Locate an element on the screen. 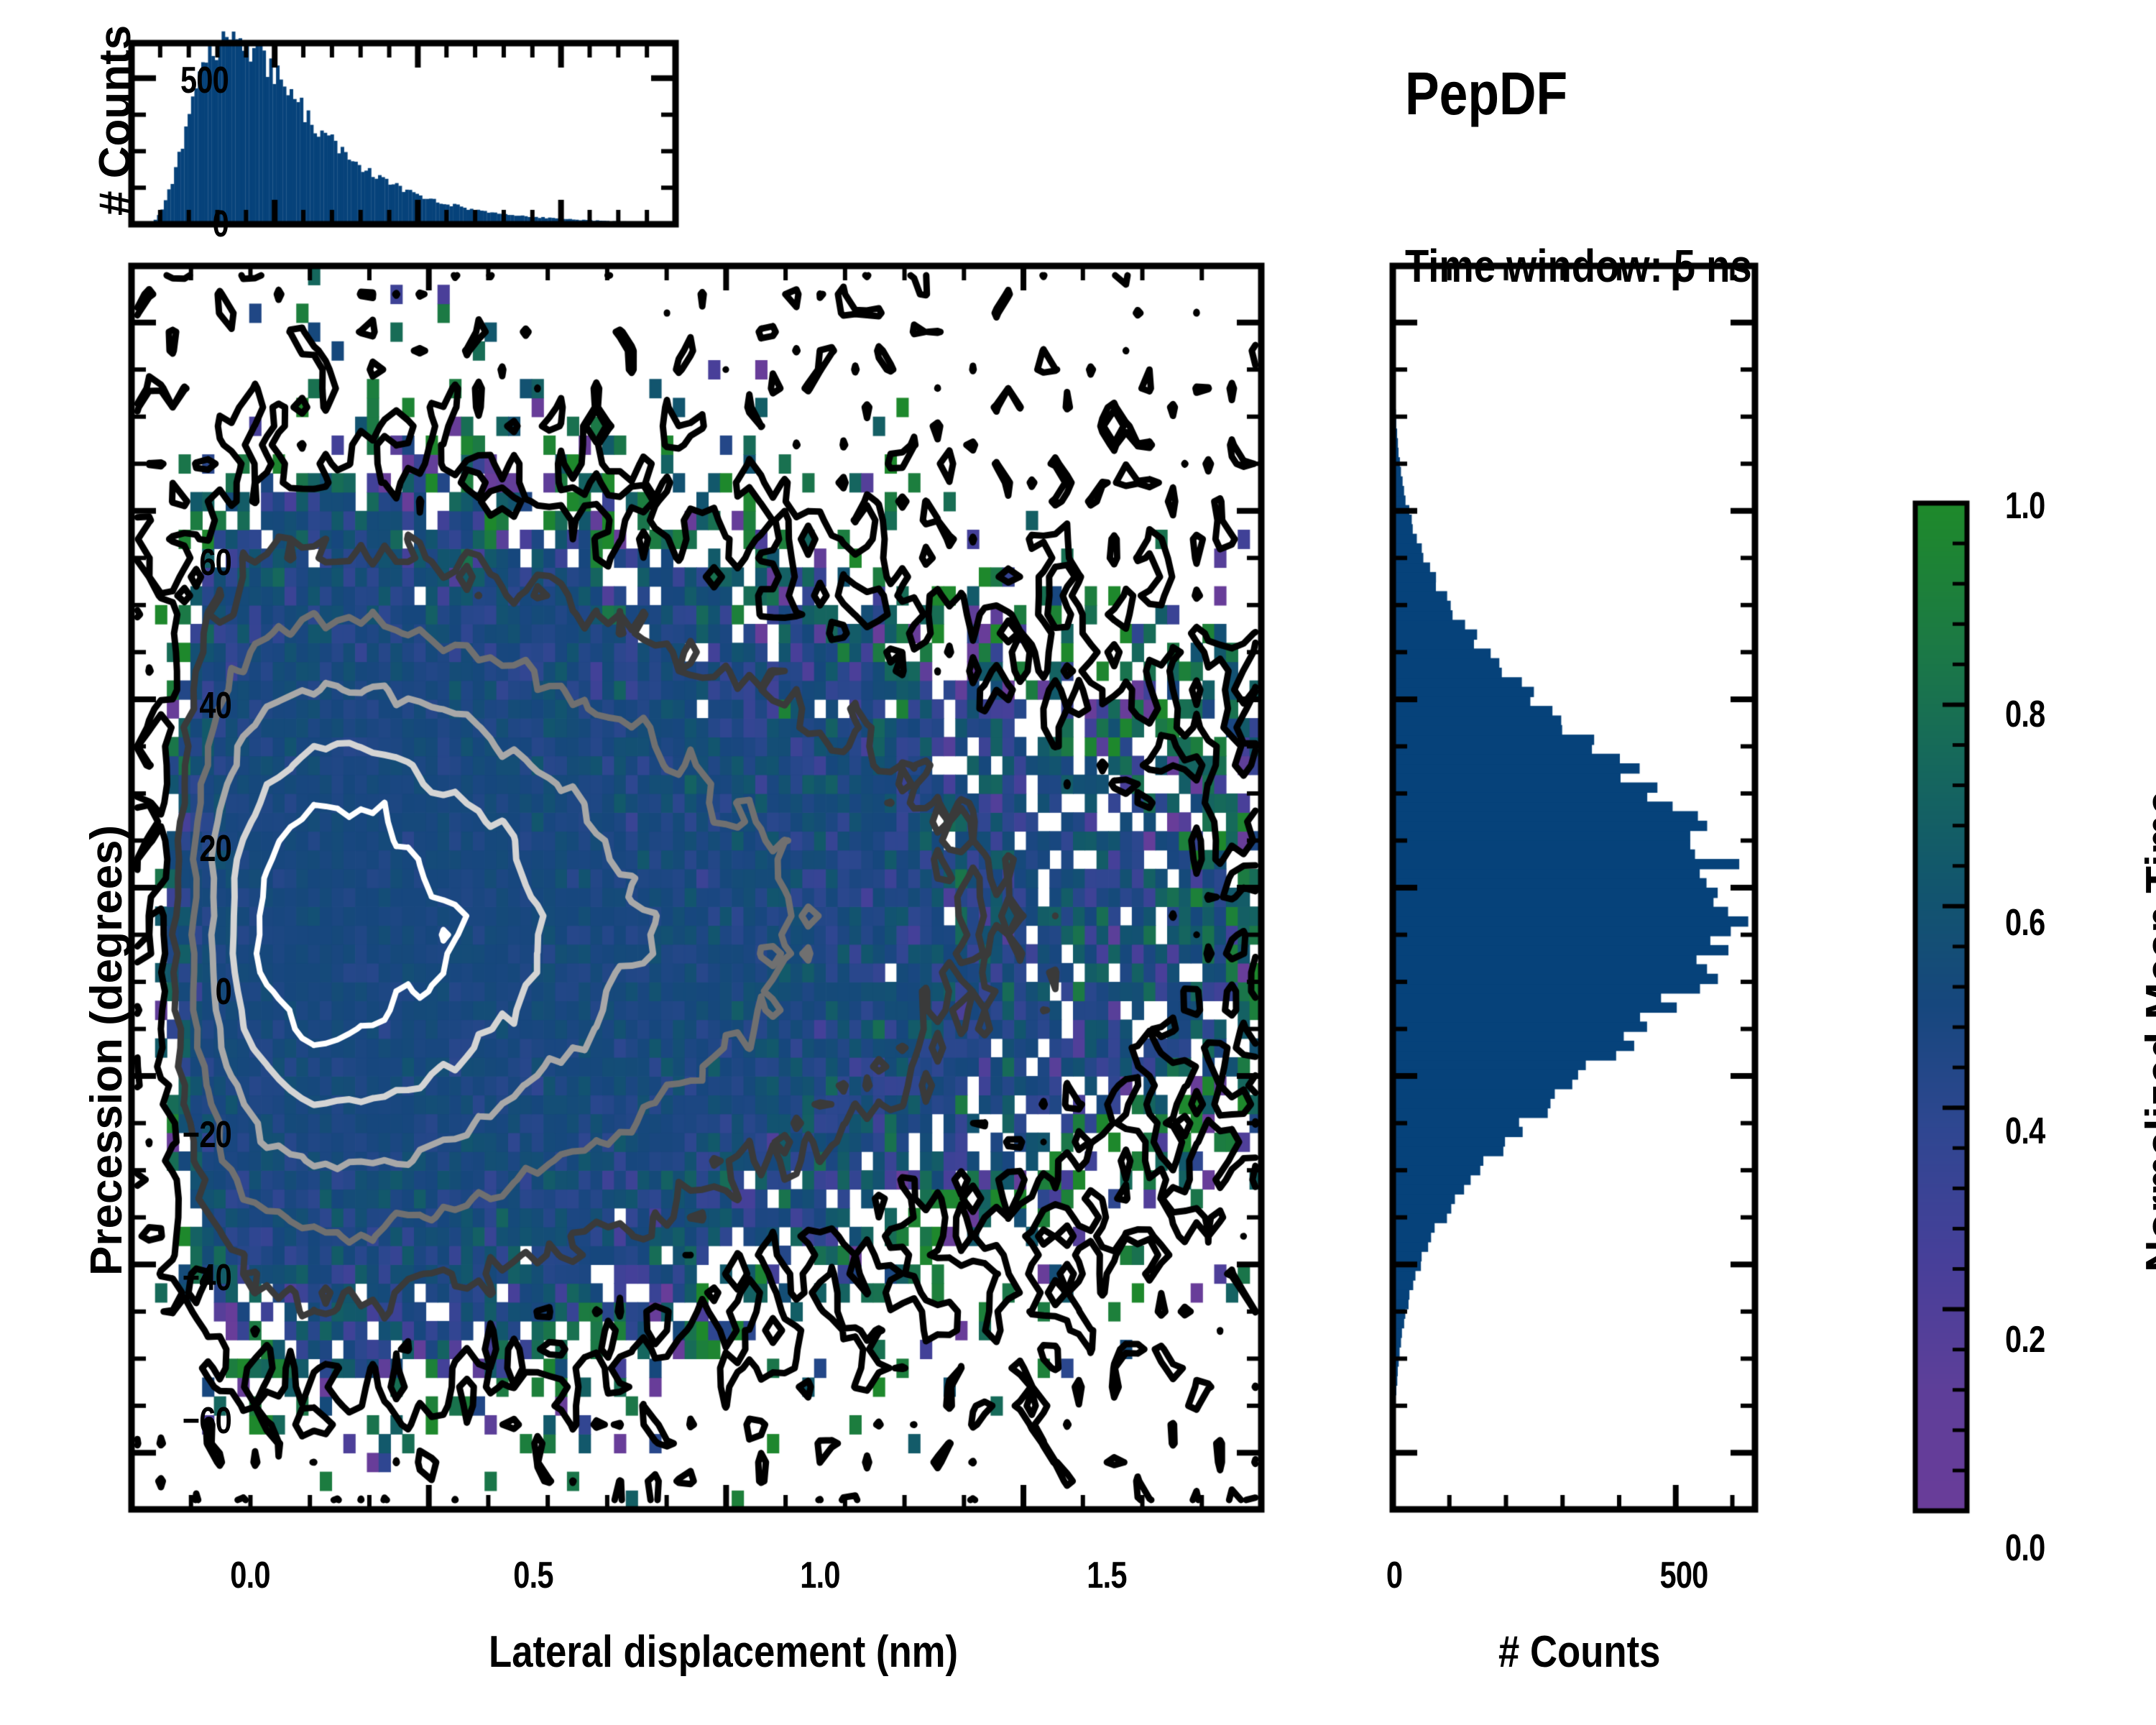  right-xtick-500: 500 is located at coordinates (1684, 1575).